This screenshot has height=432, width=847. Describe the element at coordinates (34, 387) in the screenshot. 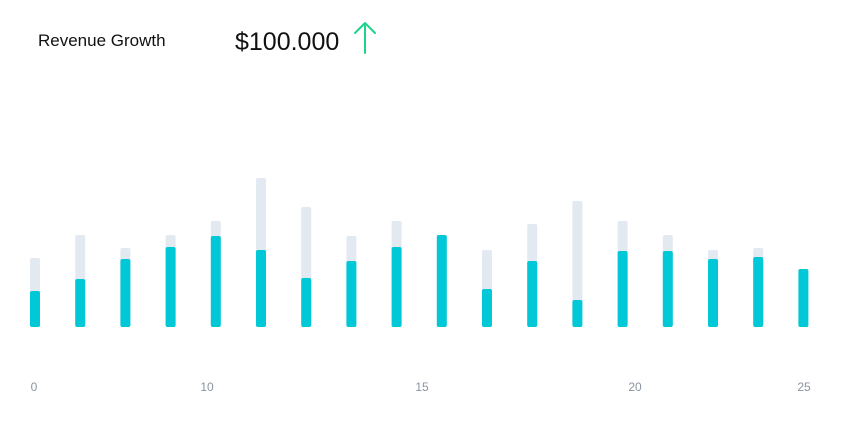

I see `x-tick-label: 0` at that location.